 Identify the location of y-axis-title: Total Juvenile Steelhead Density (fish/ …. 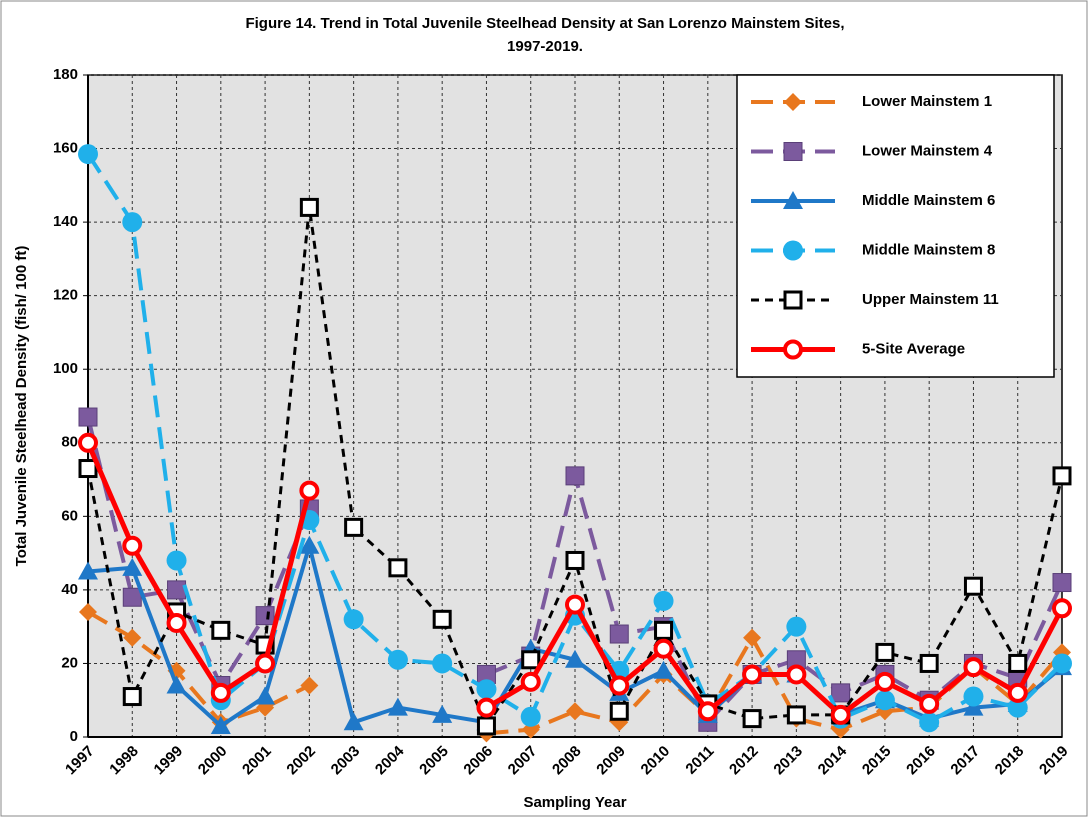
(21, 406).